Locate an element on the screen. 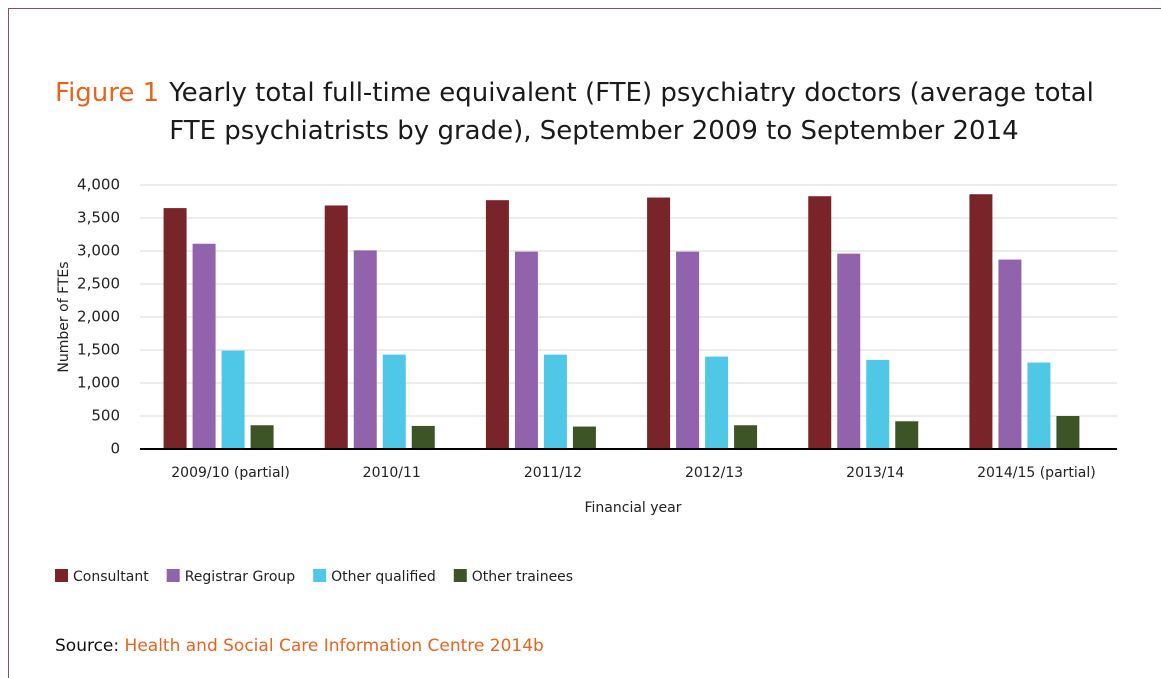 The width and height of the screenshot is (1161, 678). x-tick-label: 2014/15 (partial) is located at coordinates (1036, 473).